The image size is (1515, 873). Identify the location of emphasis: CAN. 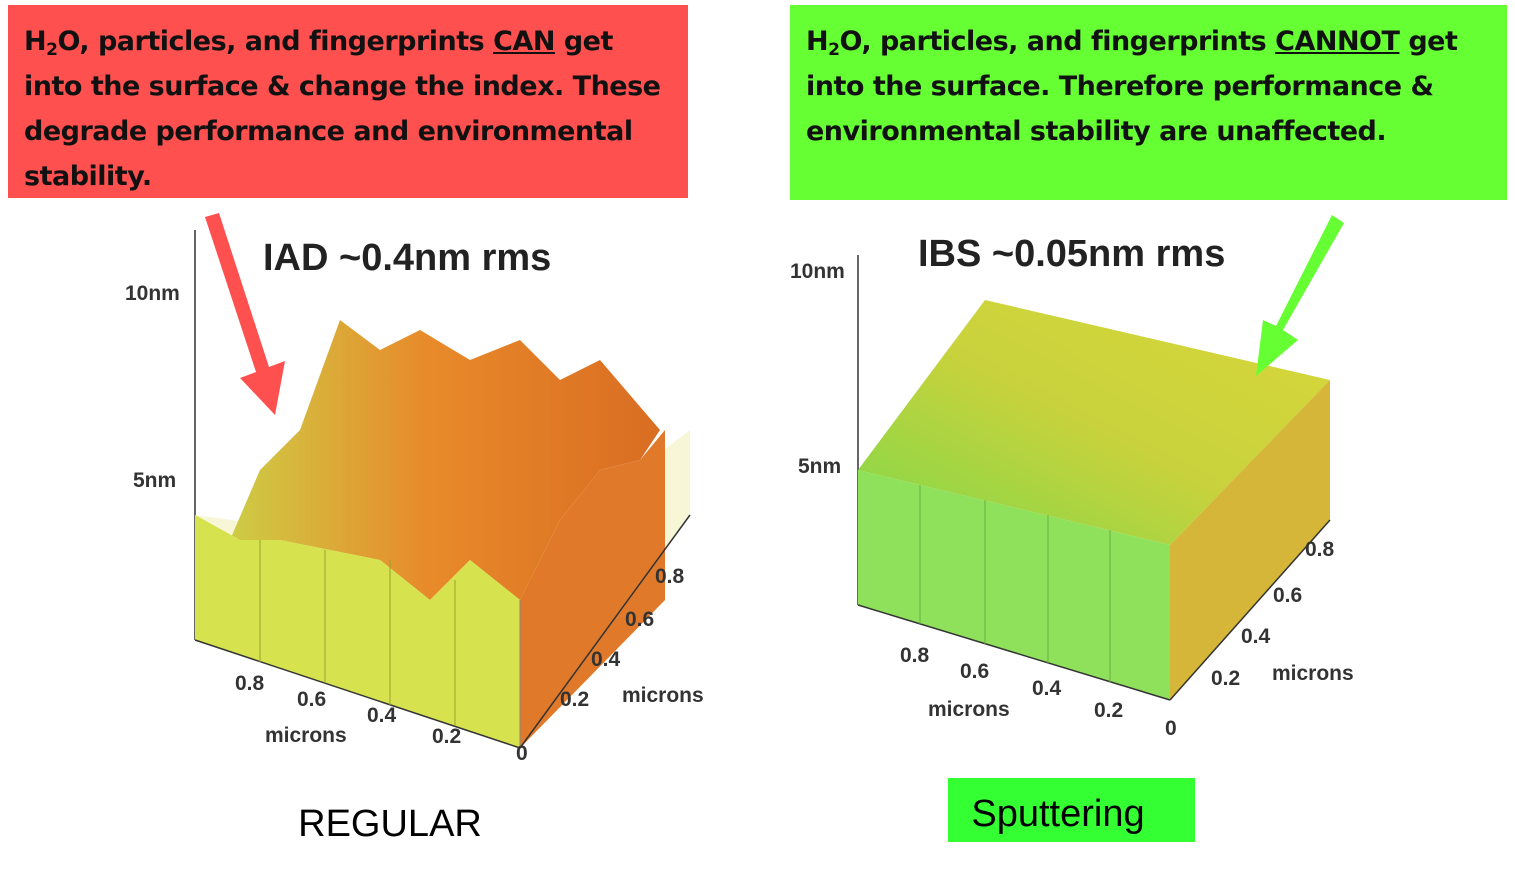
(524, 41).